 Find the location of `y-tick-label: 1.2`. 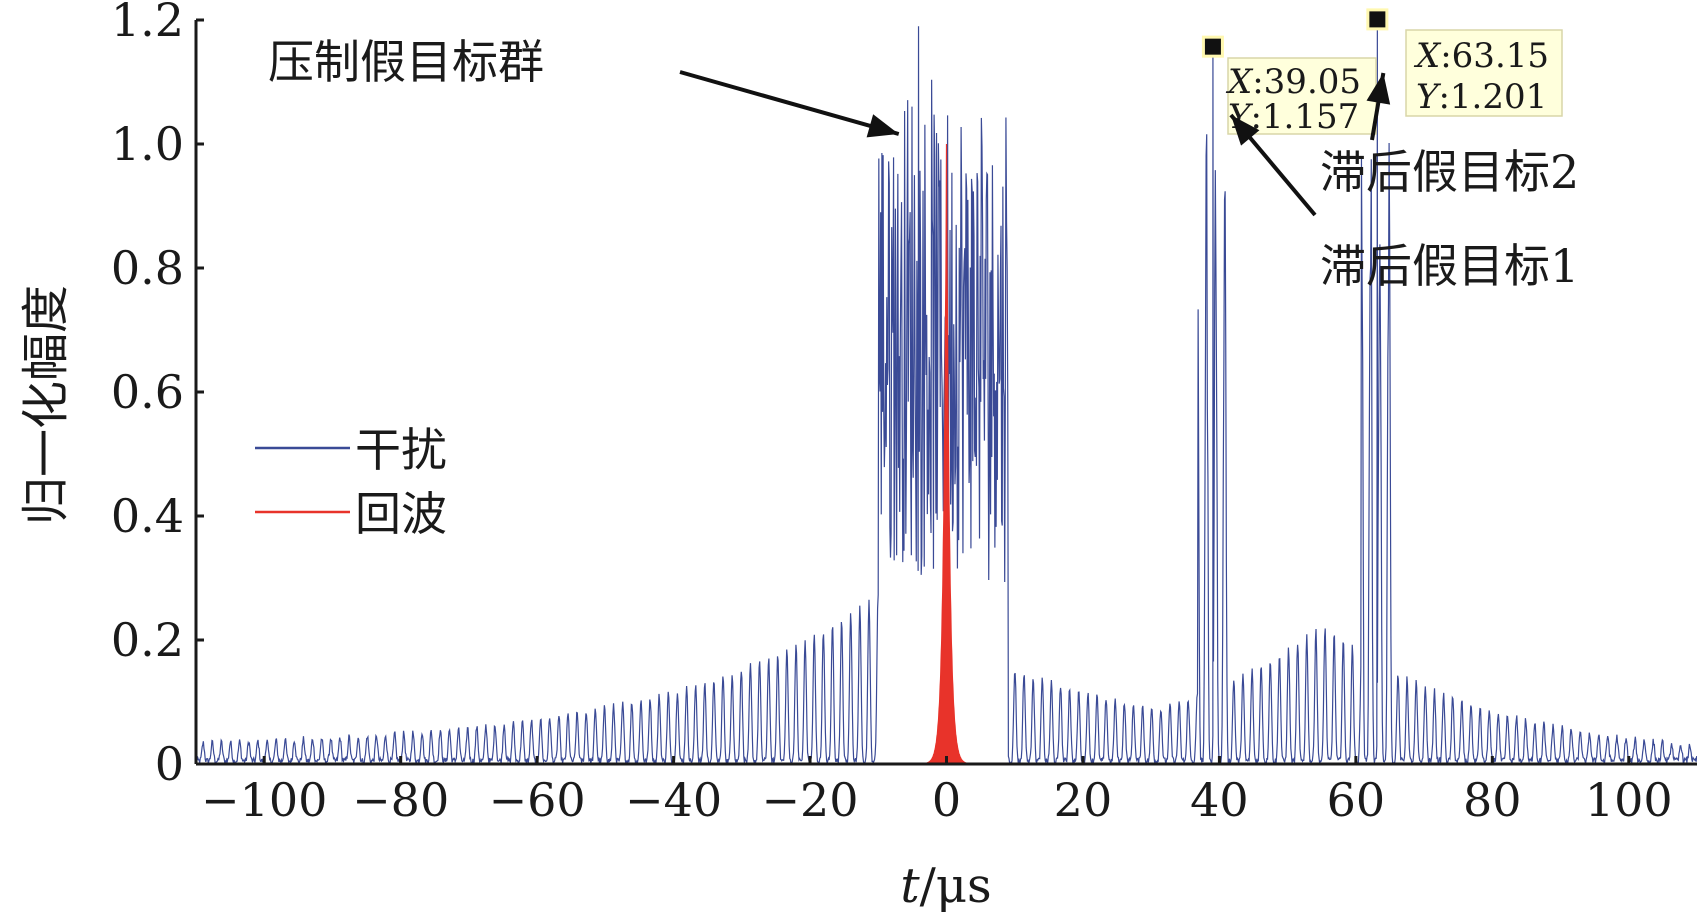

y-tick-label: 1.2 is located at coordinates (147, 23).